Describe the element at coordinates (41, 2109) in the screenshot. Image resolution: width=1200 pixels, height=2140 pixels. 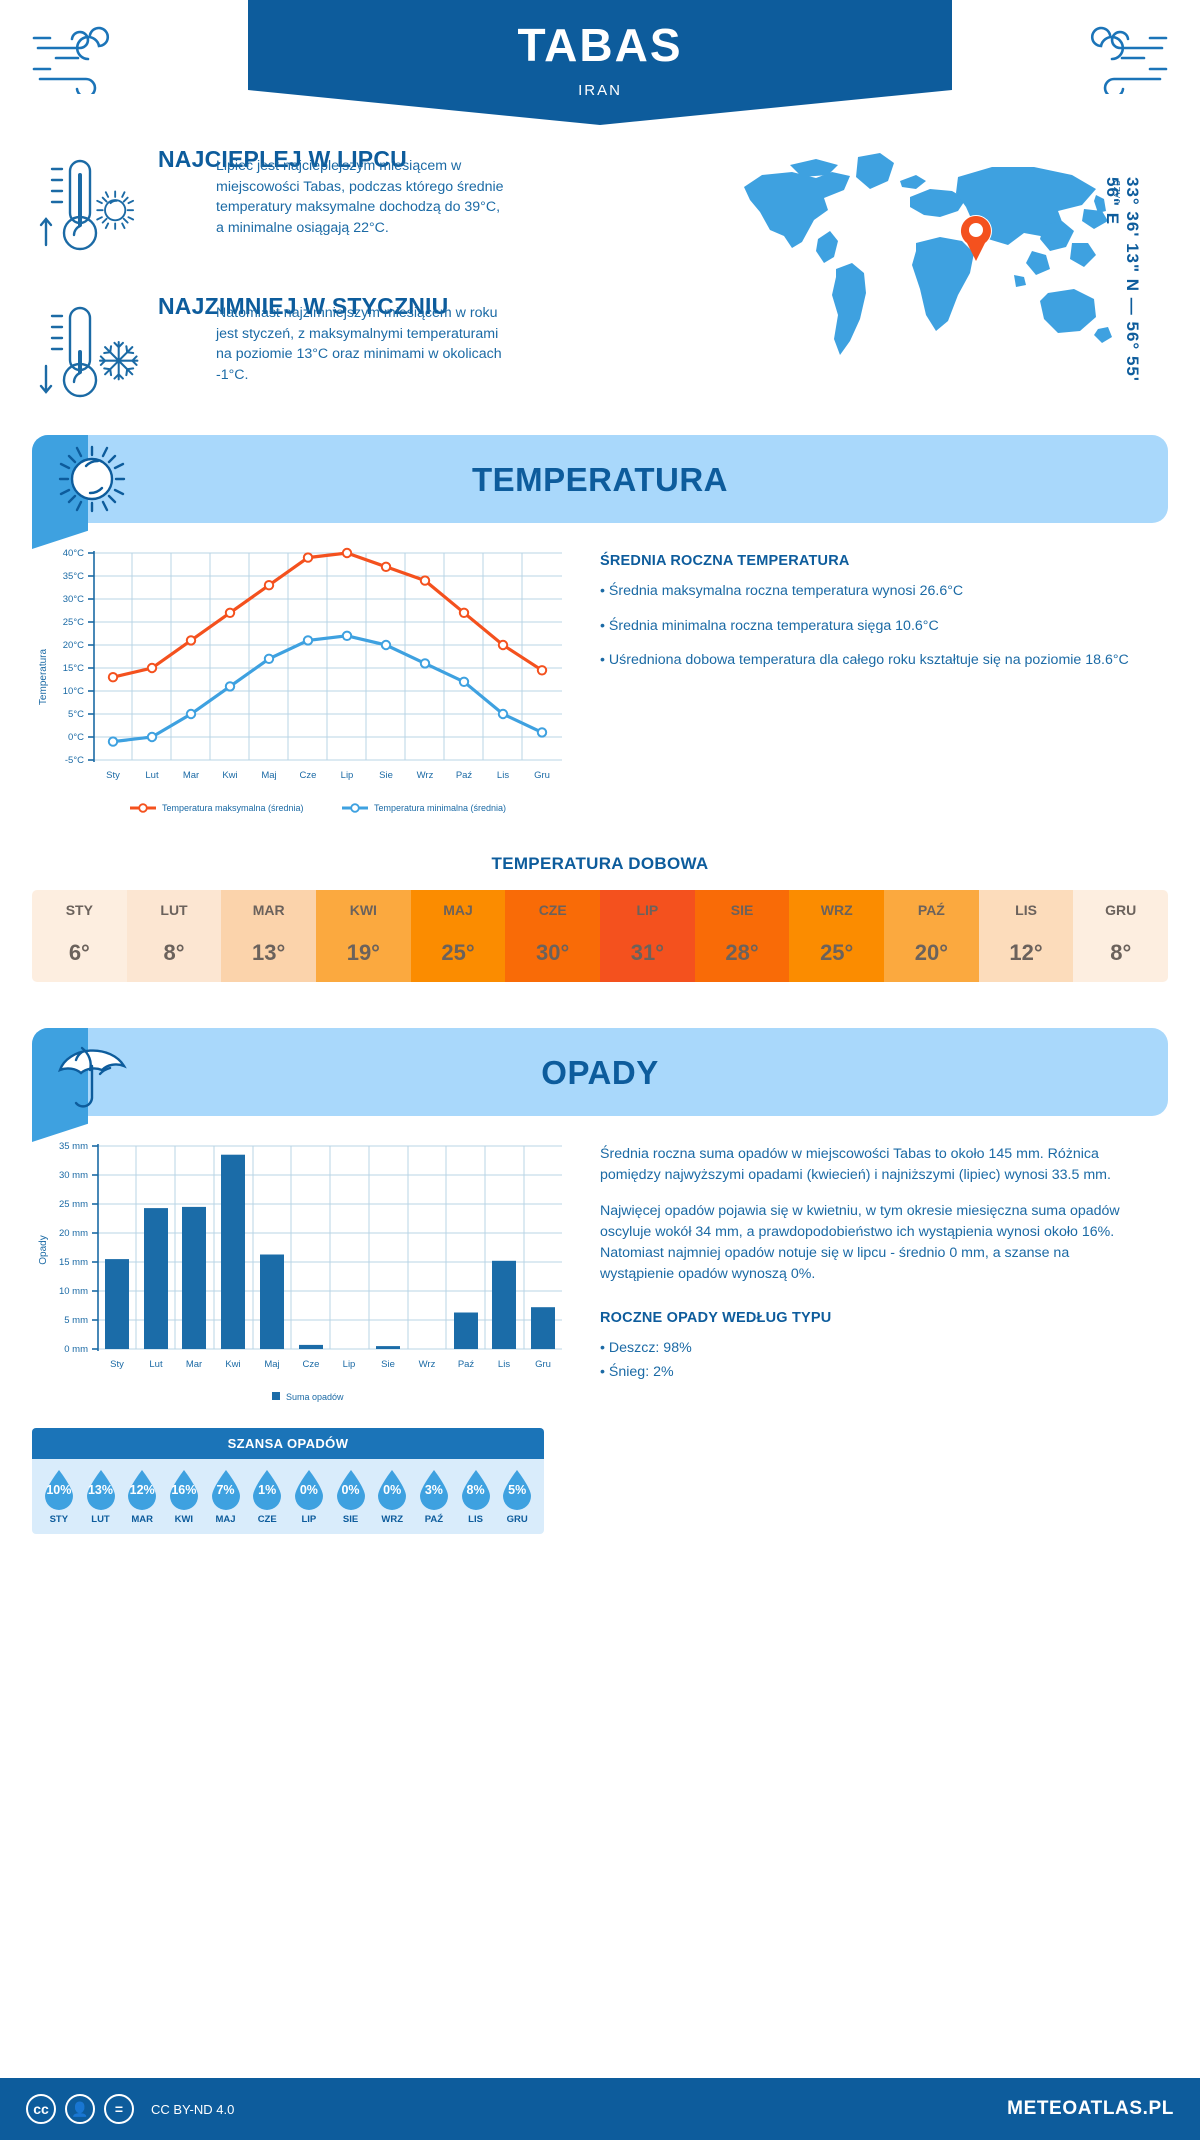
I see `cc-icon: cc` at that location.